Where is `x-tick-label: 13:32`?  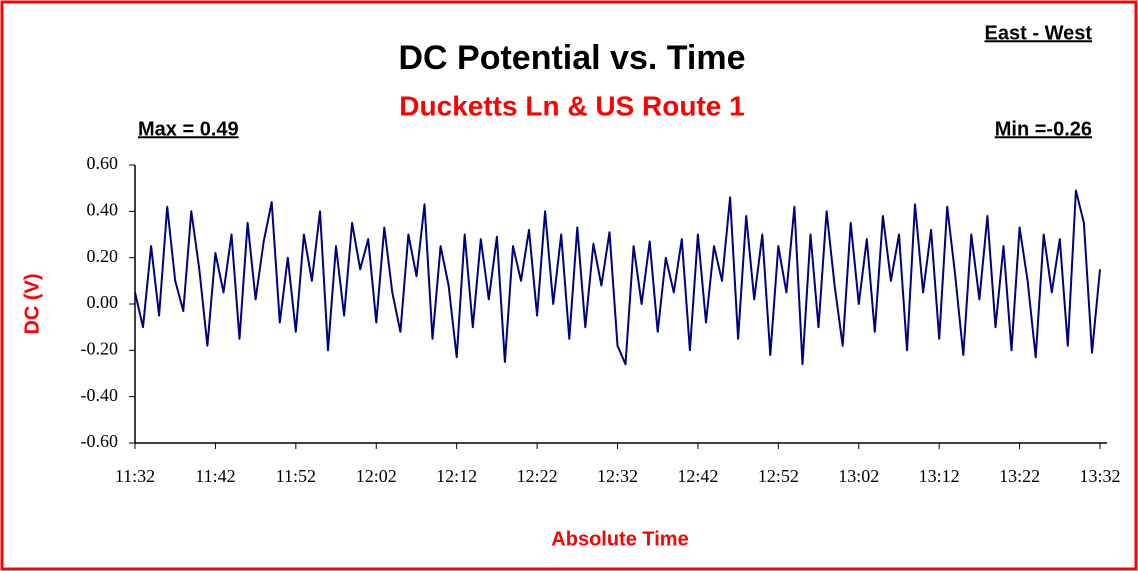 x-tick-label: 13:32 is located at coordinates (1099, 476).